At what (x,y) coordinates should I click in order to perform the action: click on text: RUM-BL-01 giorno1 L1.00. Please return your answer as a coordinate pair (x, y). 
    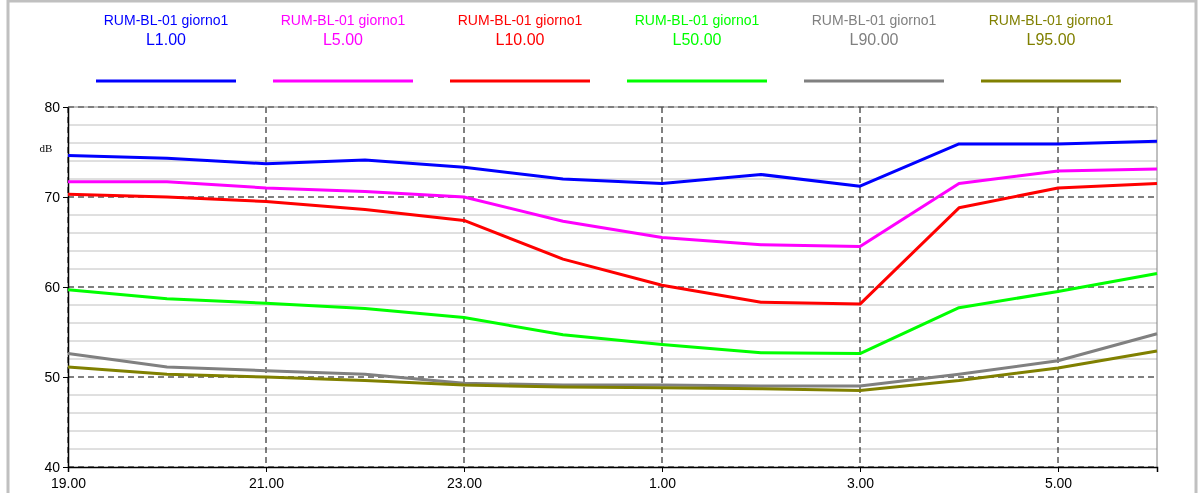
    Looking at the image, I should click on (166, 30).